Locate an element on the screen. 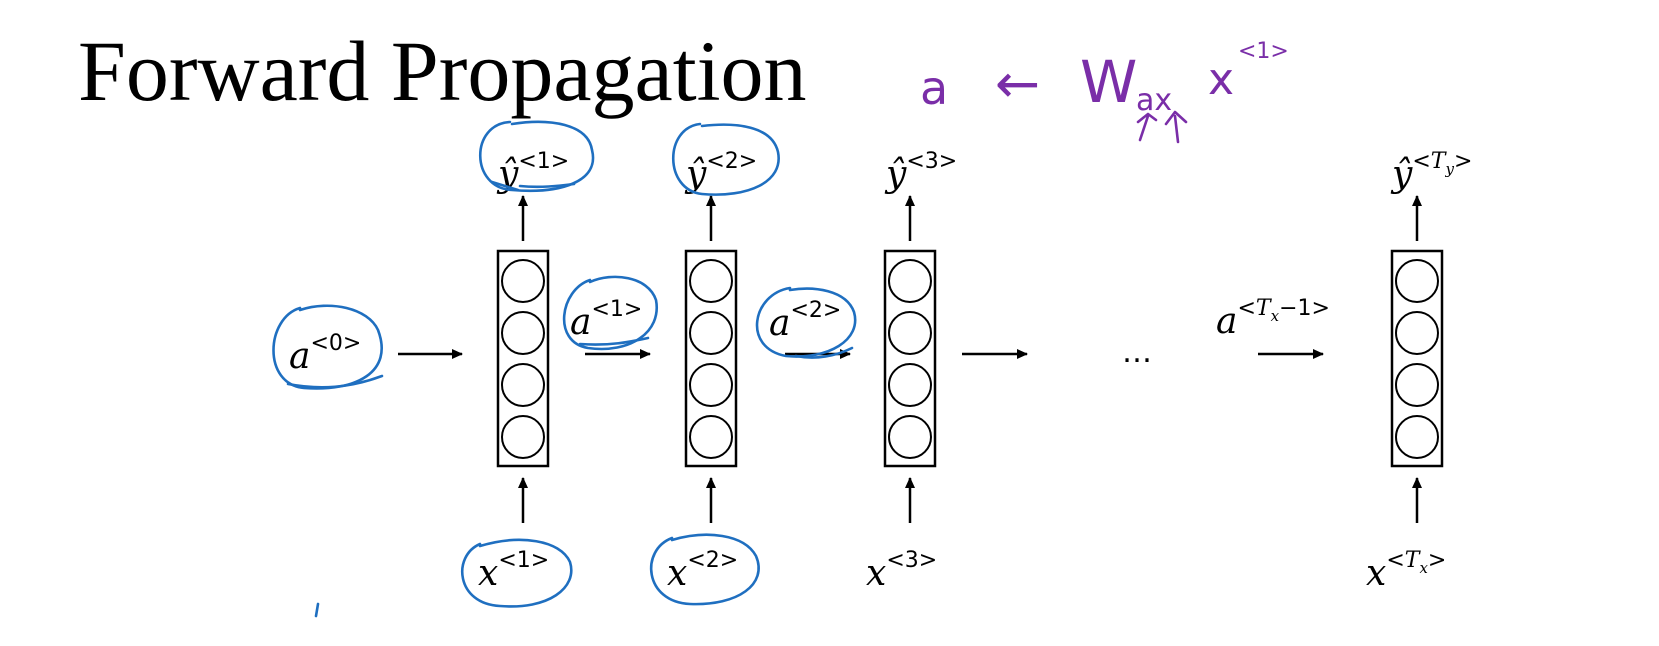 This screenshot has height=646, width=1659. ink-circle-a2 is located at coordinates (806, 322).